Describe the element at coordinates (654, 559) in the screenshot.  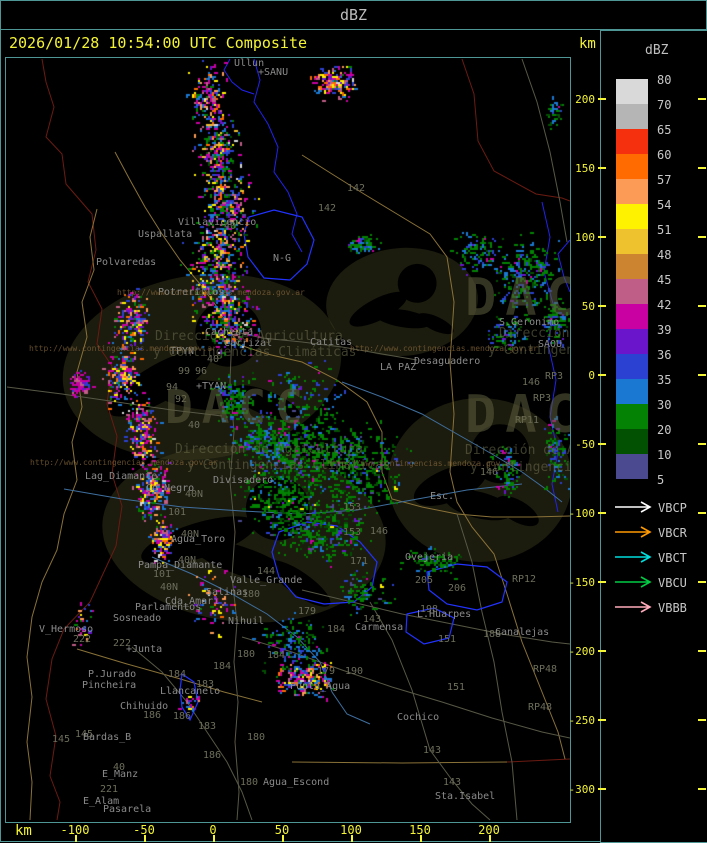
I see `vector-legend-row: VBCT` at that location.